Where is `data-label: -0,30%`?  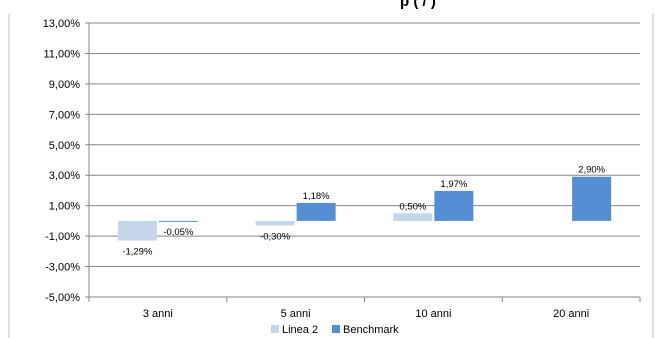 data-label: -0,30% is located at coordinates (275, 236).